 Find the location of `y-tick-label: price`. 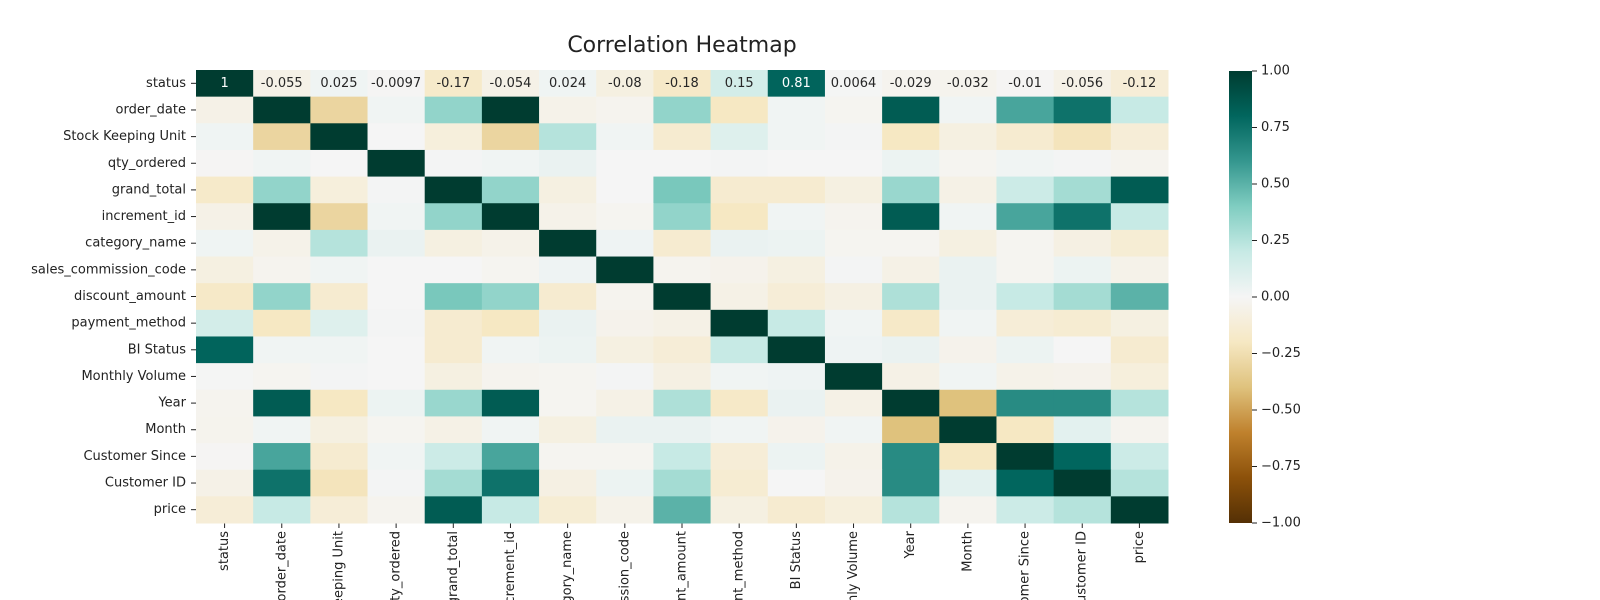

y-tick-label: price is located at coordinates (170, 509).